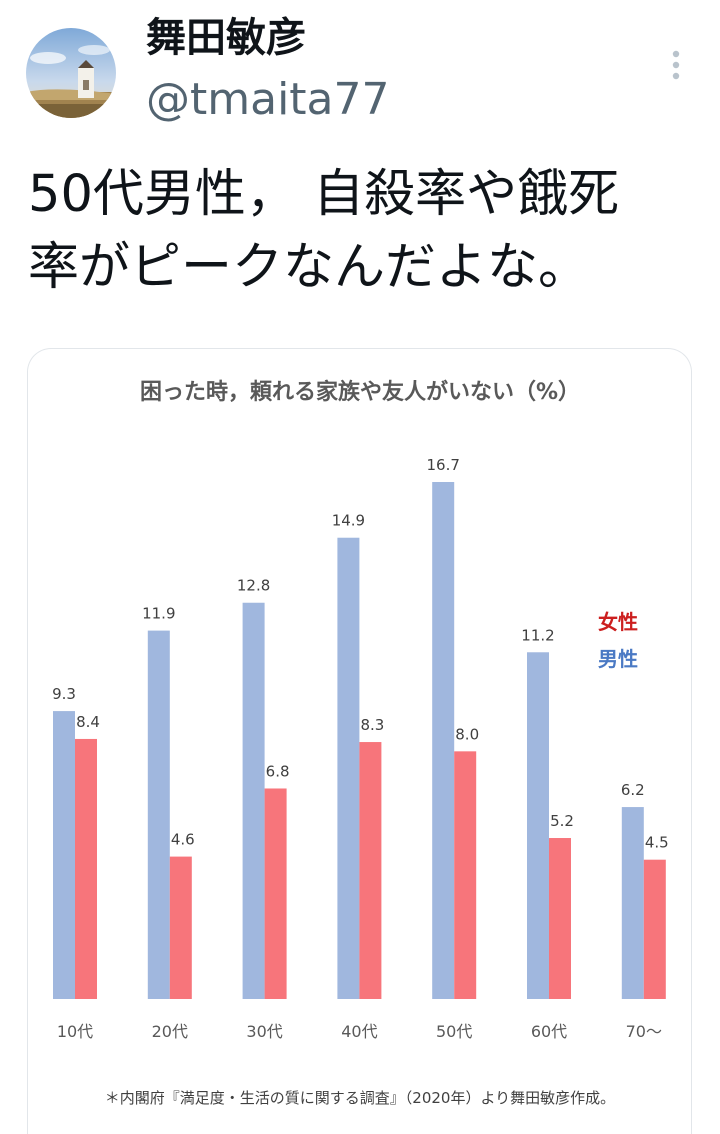 The width and height of the screenshot is (720, 1134). Describe the element at coordinates (183, 840) in the screenshot. I see `data-label-female-1: 4.6` at that location.